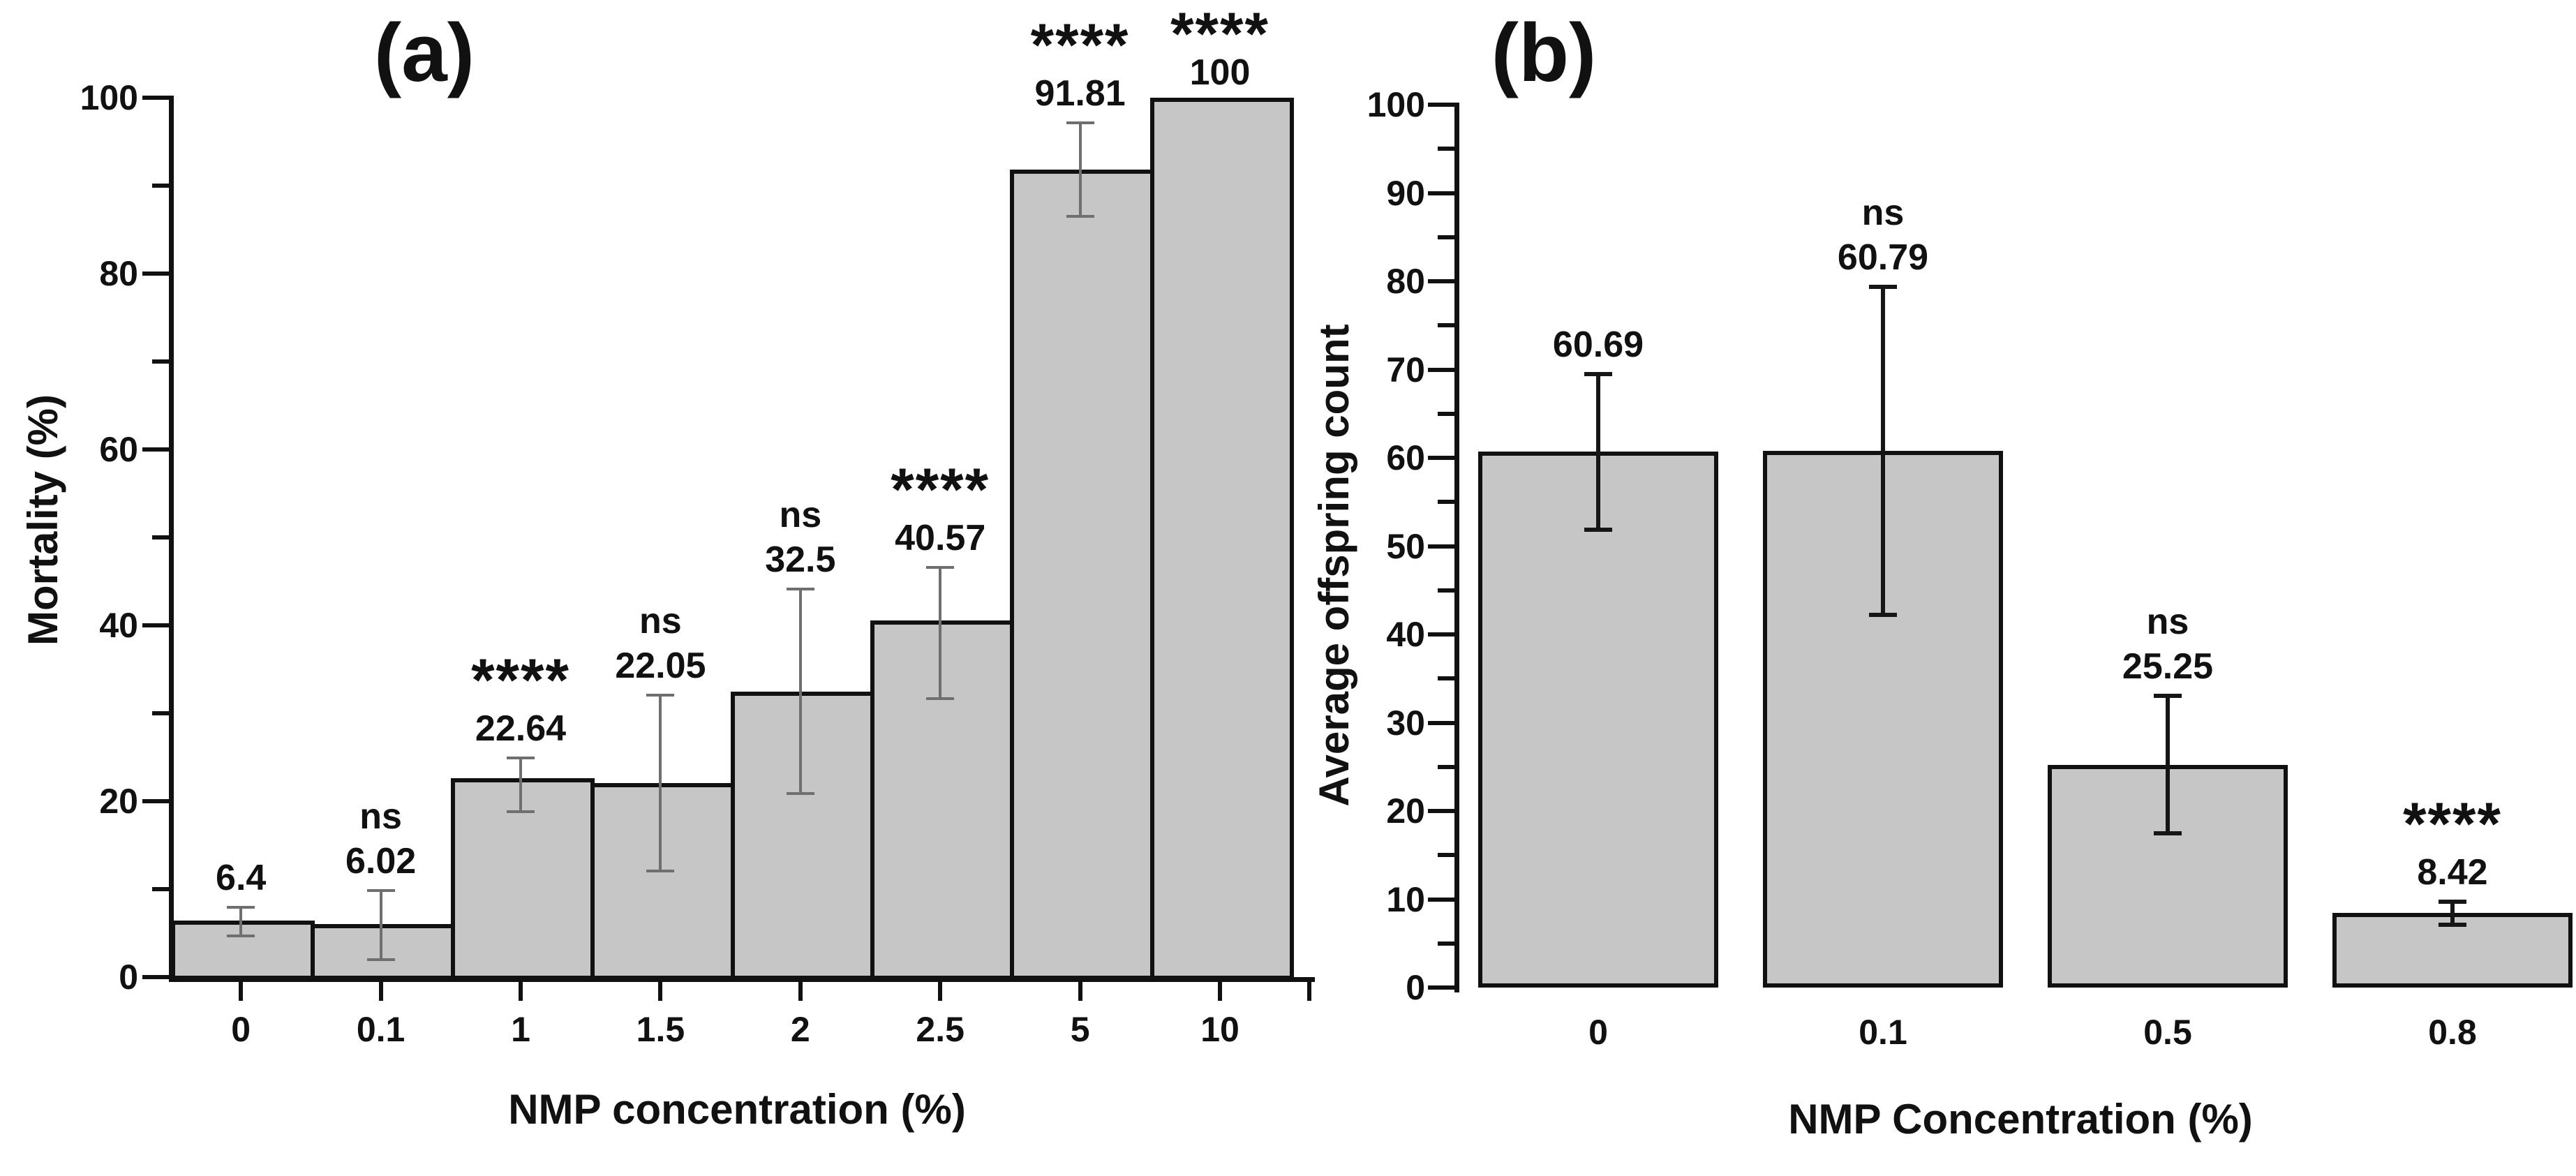 The height and width of the screenshot is (1176, 2576). Describe the element at coordinates (1405, 193) in the screenshot. I see `y-tick-label: 90` at that location.